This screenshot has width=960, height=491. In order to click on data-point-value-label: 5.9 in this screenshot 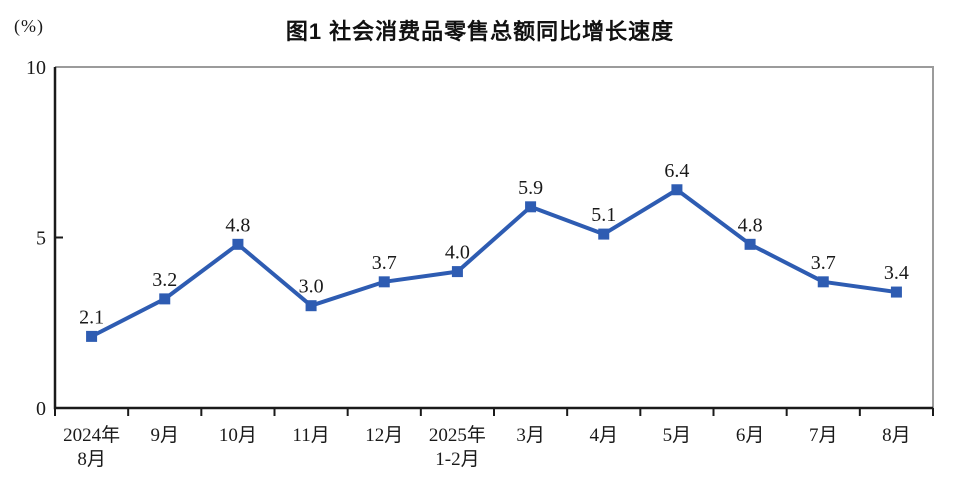, I will do `click(530, 188)`.